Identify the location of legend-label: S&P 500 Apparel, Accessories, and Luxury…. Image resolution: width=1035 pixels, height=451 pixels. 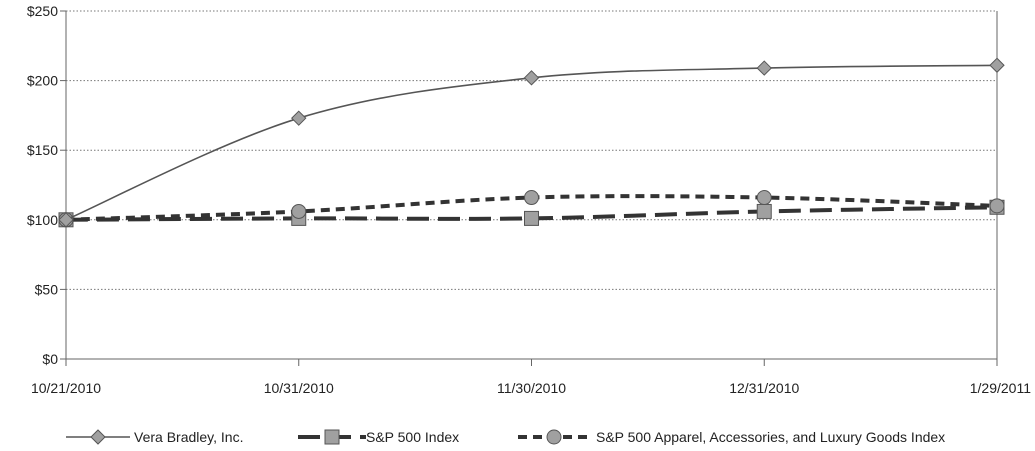
(770, 437).